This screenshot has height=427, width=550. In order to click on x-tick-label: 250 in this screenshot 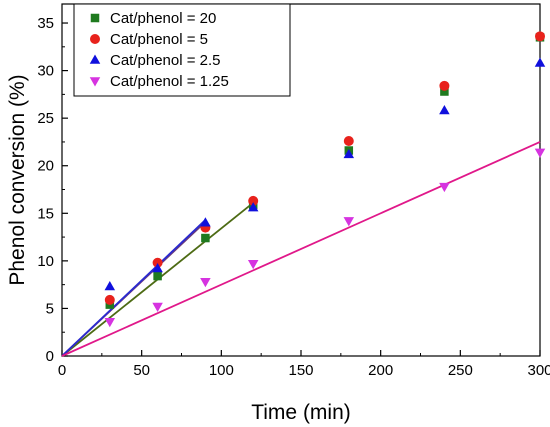, I will do `click(460, 370)`.